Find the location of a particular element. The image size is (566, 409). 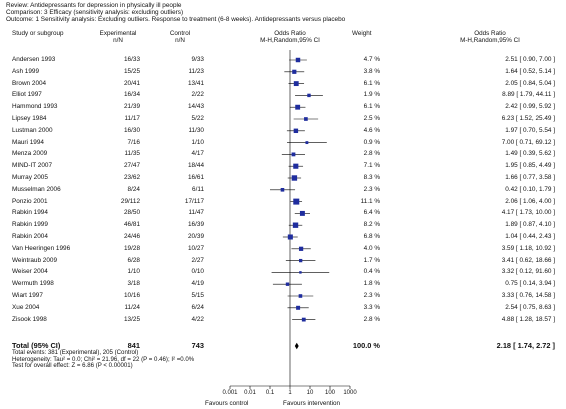

control-count: 5/22 is located at coordinates (197, 118).